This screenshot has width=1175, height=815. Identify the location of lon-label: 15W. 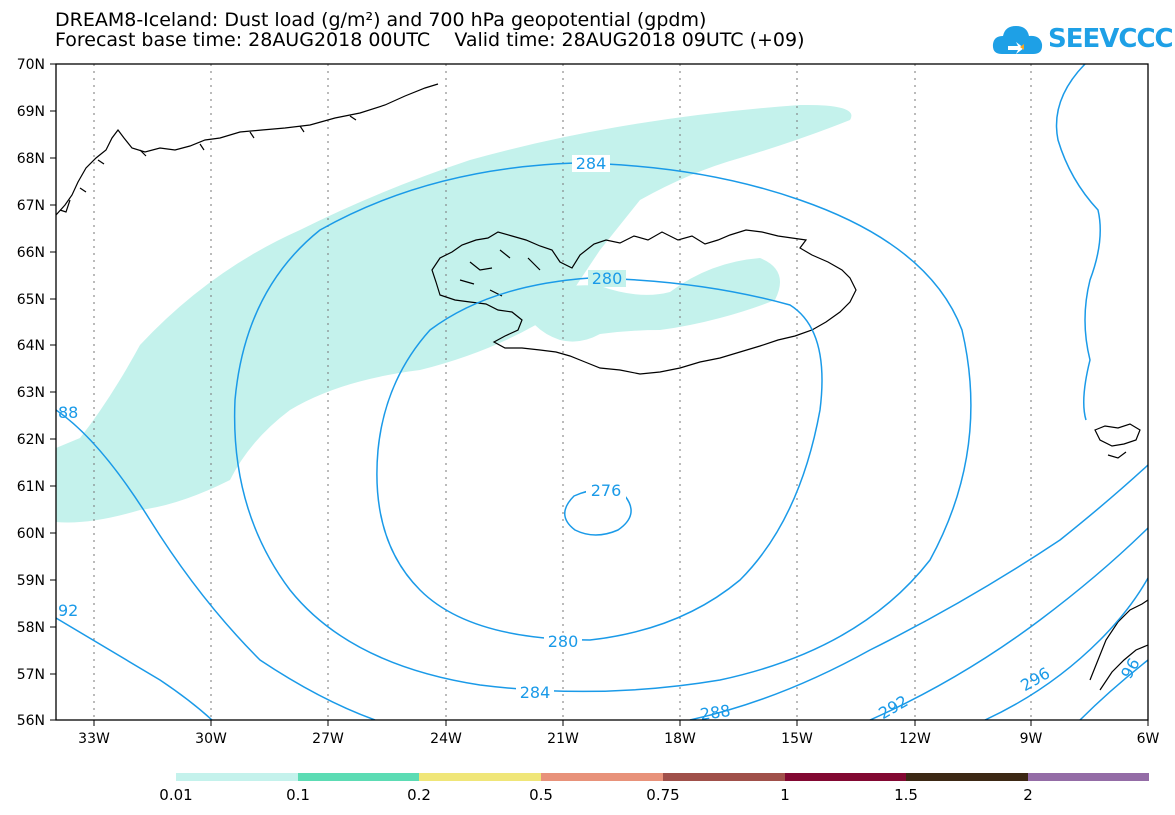
(797, 739).